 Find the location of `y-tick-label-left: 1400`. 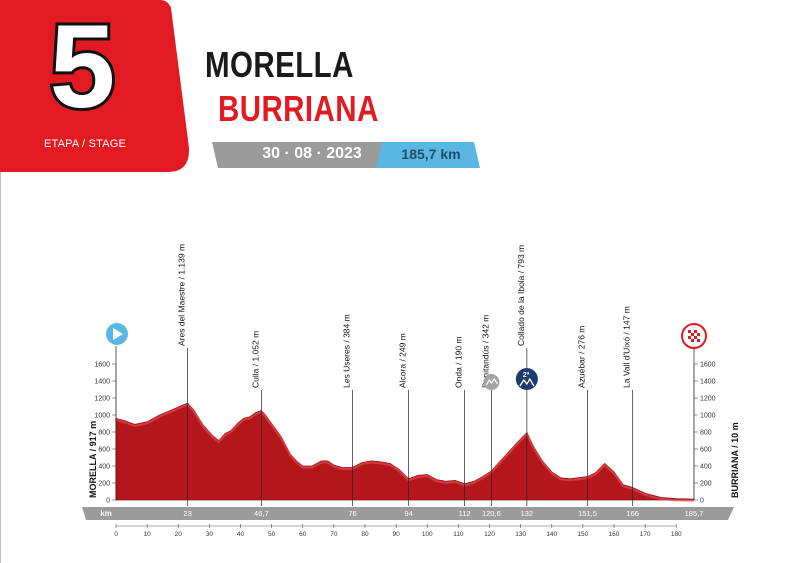

y-tick-label-left: 1400 is located at coordinates (102, 382).